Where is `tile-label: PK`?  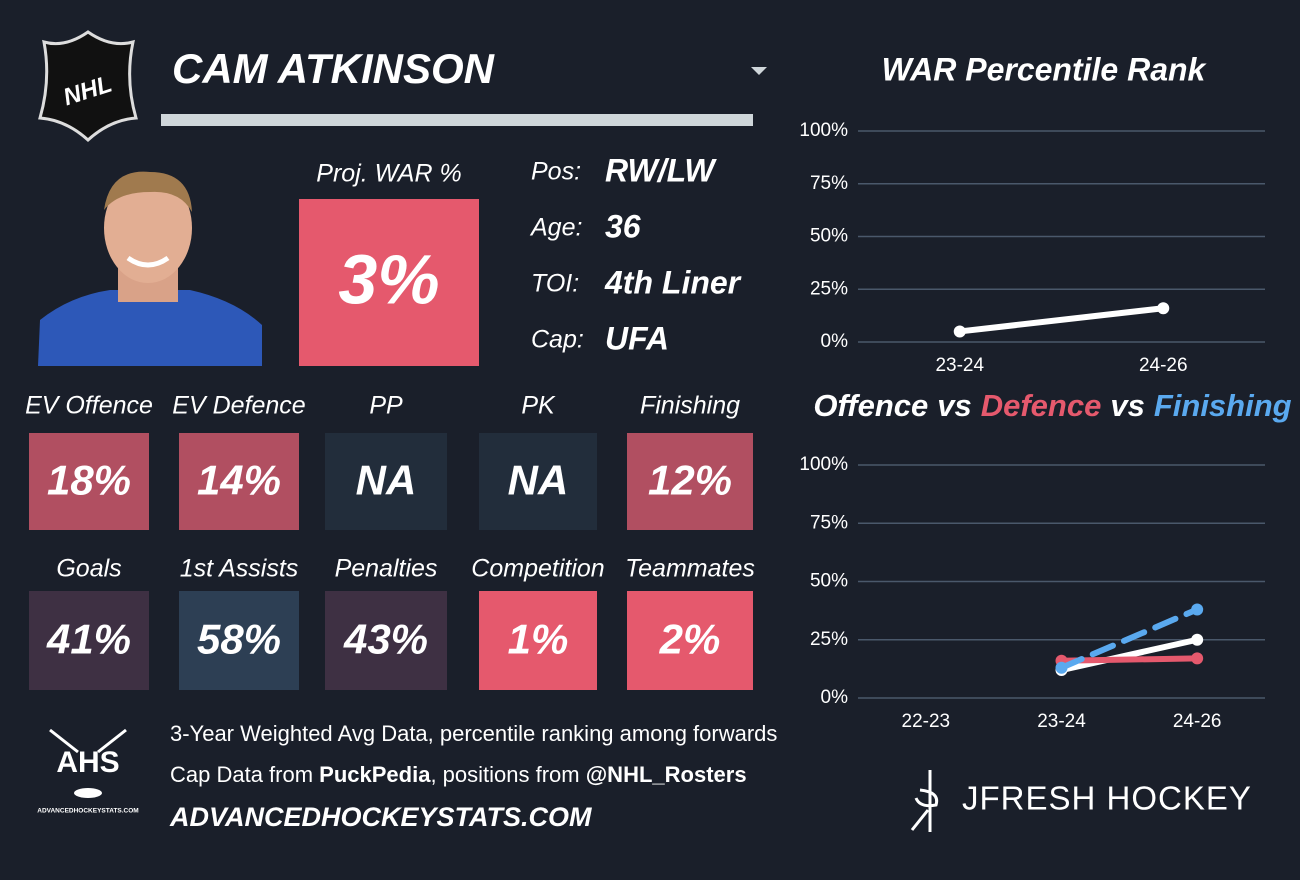 tile-label: PK is located at coordinates (538, 406).